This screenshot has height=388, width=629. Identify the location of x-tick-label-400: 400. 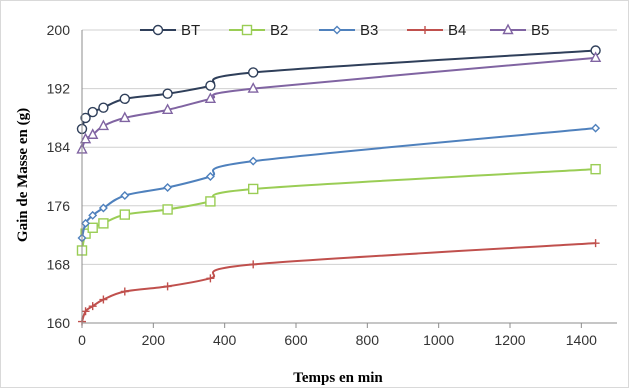
(225, 340).